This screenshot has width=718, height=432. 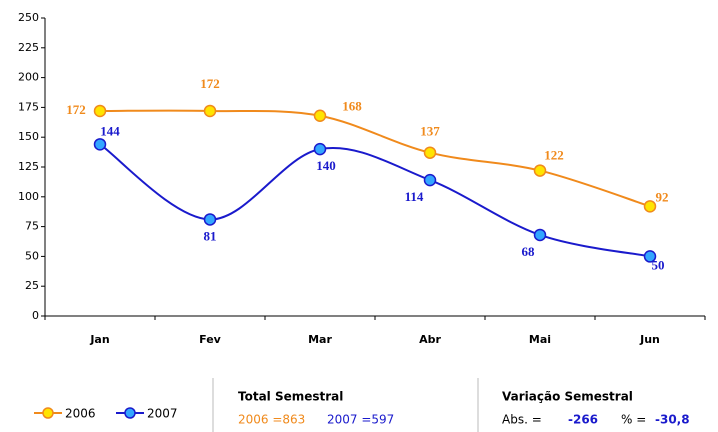 I want to click on data-label: 144, so click(x=110, y=130).